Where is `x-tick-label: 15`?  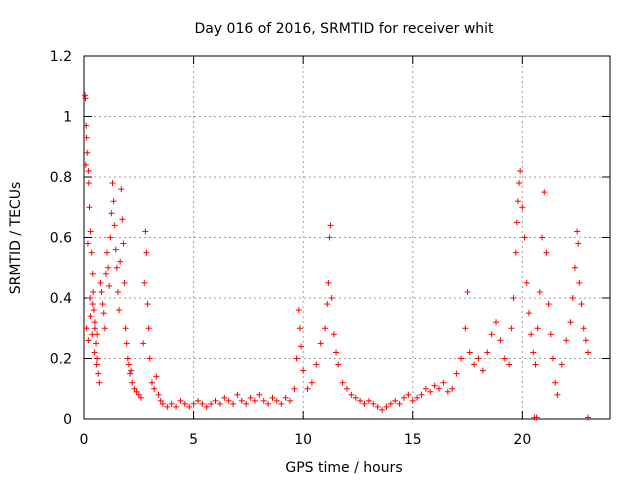
x-tick-label: 15 is located at coordinates (413, 440).